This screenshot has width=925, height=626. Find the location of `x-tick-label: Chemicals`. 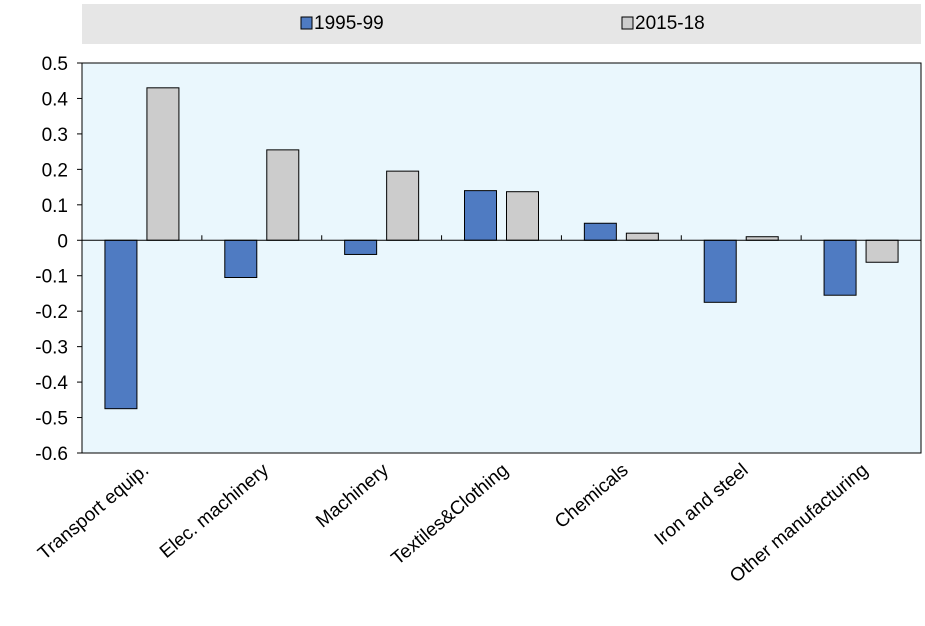

x-tick-label: Chemicals is located at coordinates (591, 496).